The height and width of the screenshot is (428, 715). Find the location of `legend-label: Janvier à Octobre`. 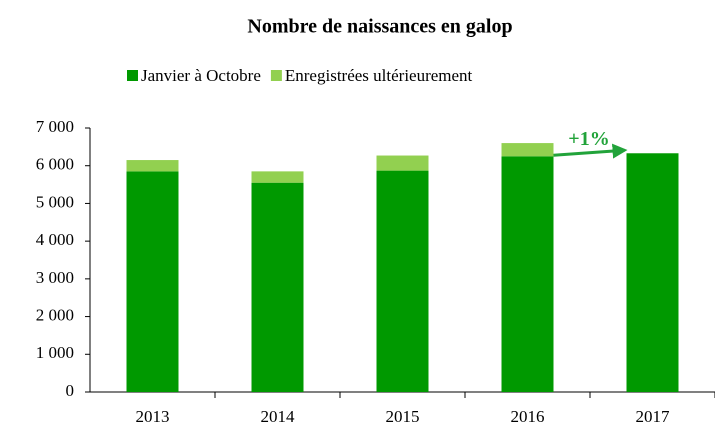

legend-label: Janvier à Octobre is located at coordinates (201, 75).